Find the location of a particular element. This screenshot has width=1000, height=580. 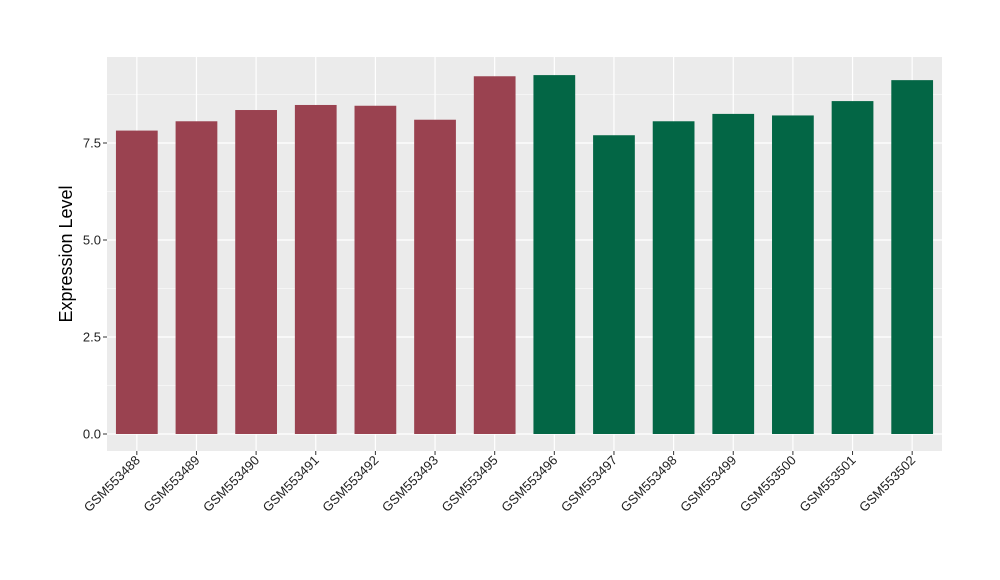

y-axis-title: Expression Level is located at coordinates (66, 253).